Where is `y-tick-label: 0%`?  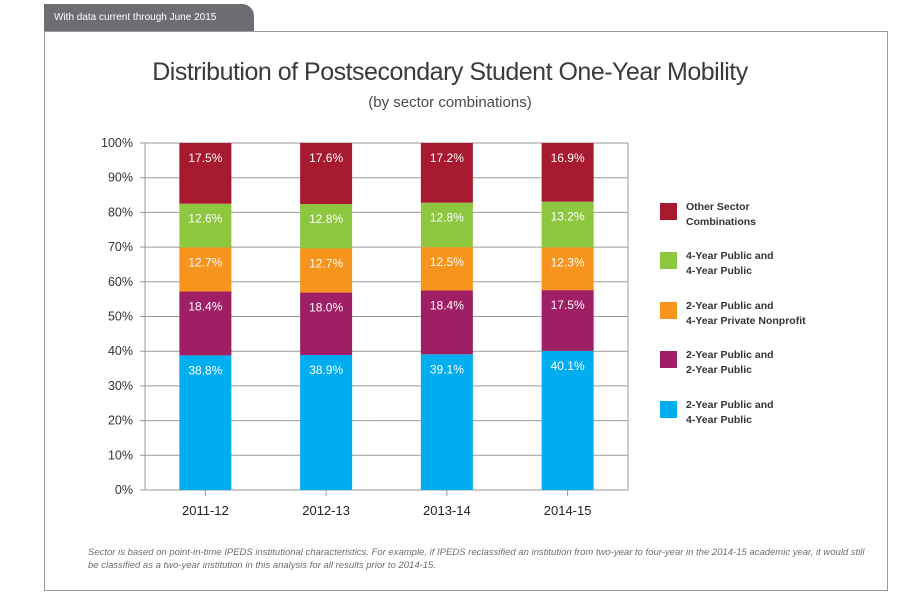 y-tick-label: 0% is located at coordinates (124, 490).